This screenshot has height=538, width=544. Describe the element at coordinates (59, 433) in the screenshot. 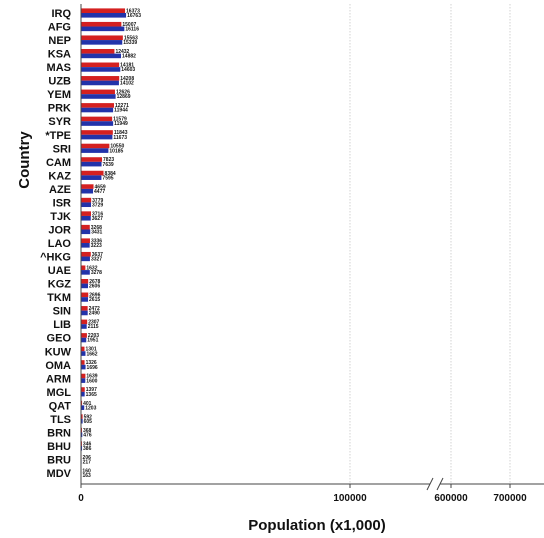

I see `category-label: BRN` at that location.